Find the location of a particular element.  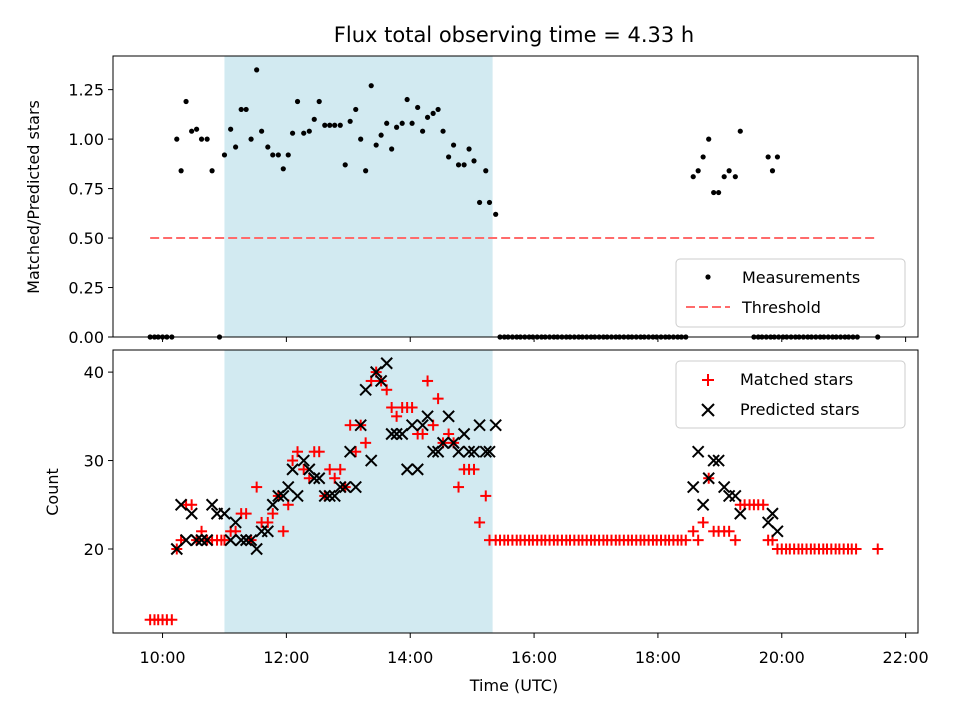

top-legend-box is located at coordinates (790, 293).